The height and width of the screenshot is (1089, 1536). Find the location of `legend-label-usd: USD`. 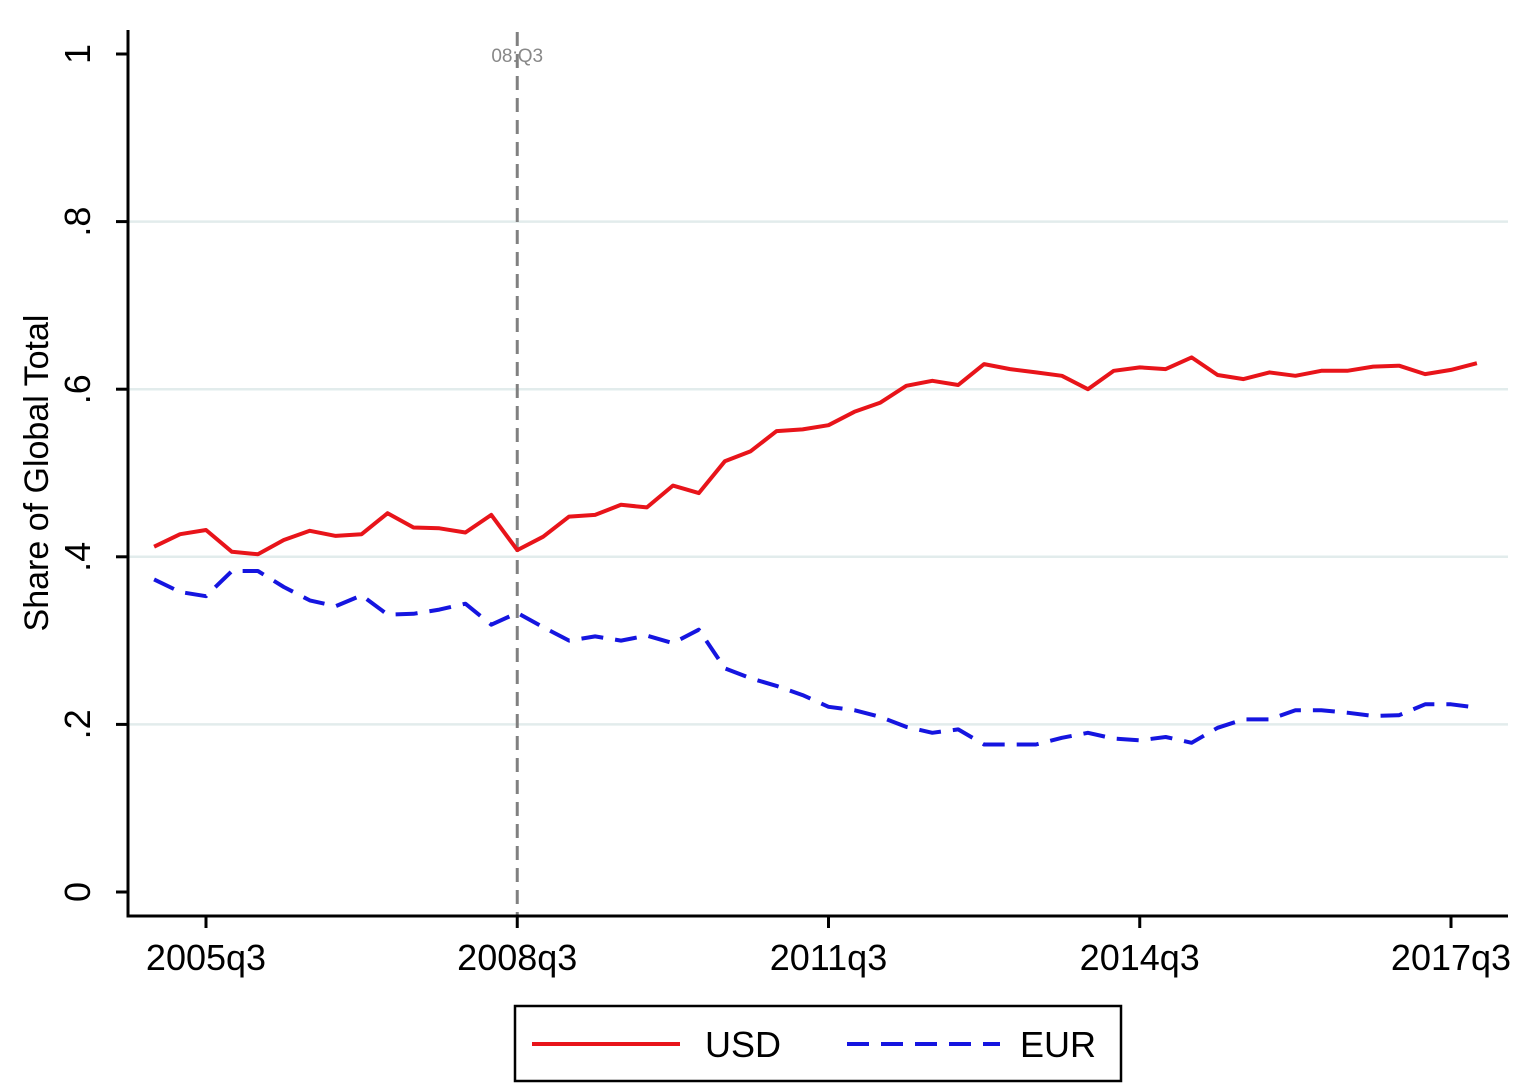

legend-label-usd: USD is located at coordinates (743, 1044).